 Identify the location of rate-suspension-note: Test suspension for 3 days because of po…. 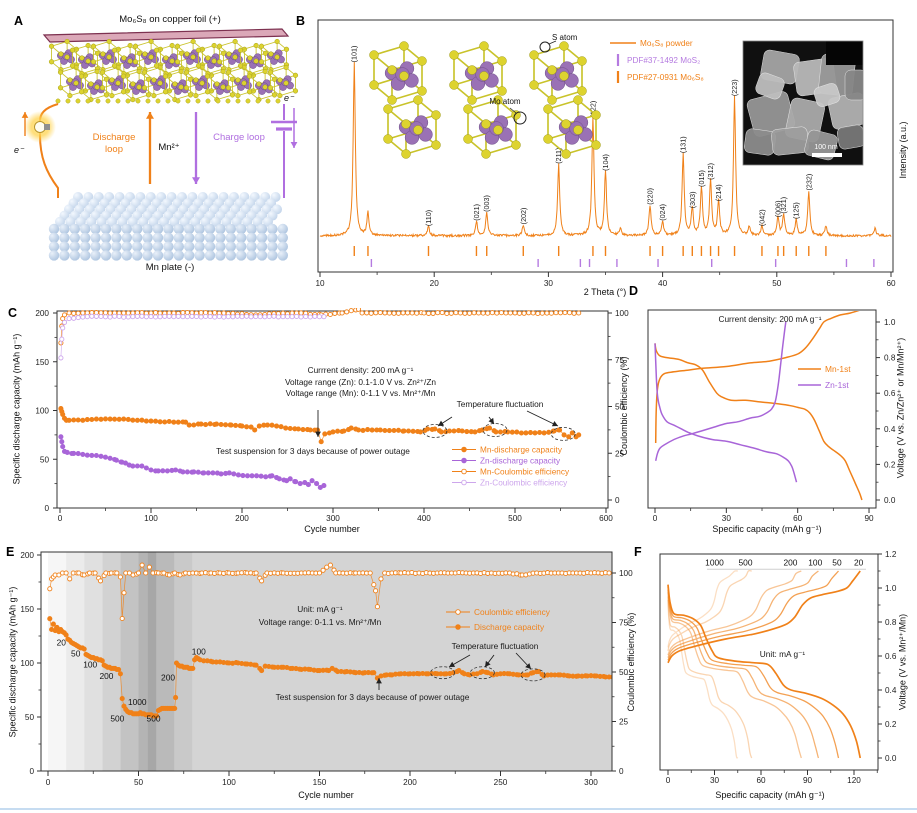
(372, 697).